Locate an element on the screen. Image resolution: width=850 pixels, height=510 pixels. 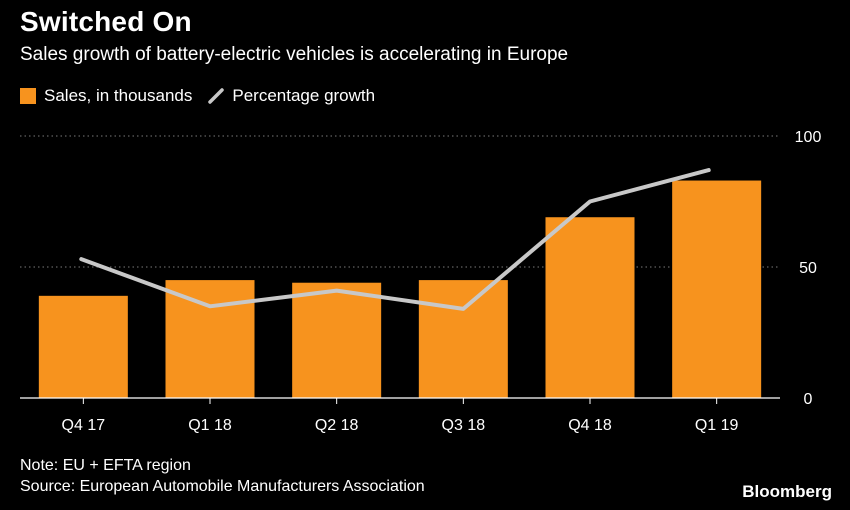
bloomberg-logo: Bloomberg is located at coordinates (787, 491).